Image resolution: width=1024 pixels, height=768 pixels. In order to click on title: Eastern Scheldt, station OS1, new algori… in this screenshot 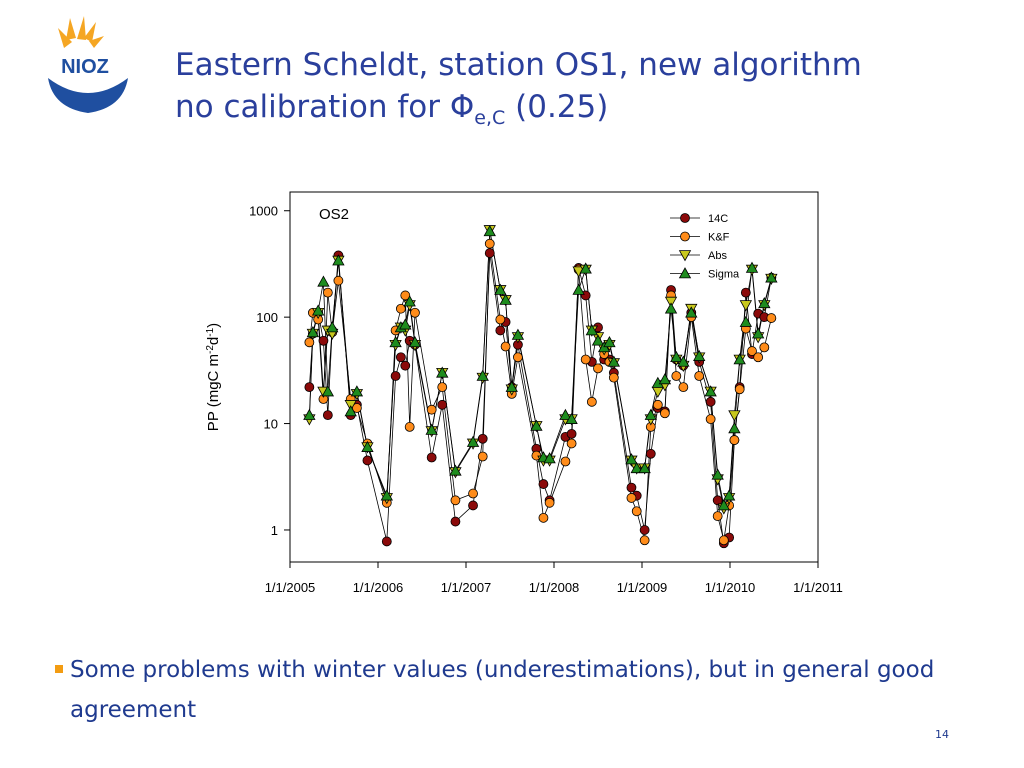, I will do `click(518, 91)`.